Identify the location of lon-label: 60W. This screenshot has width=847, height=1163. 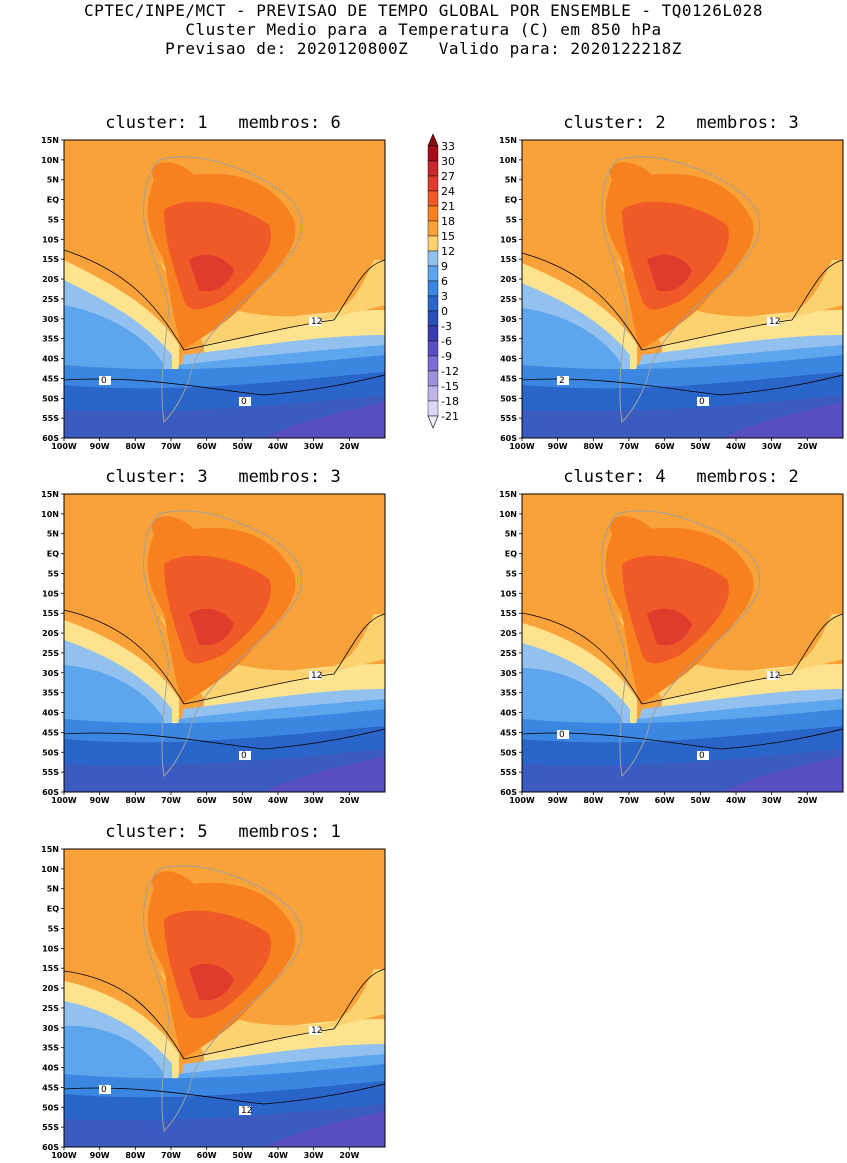
(207, 1155).